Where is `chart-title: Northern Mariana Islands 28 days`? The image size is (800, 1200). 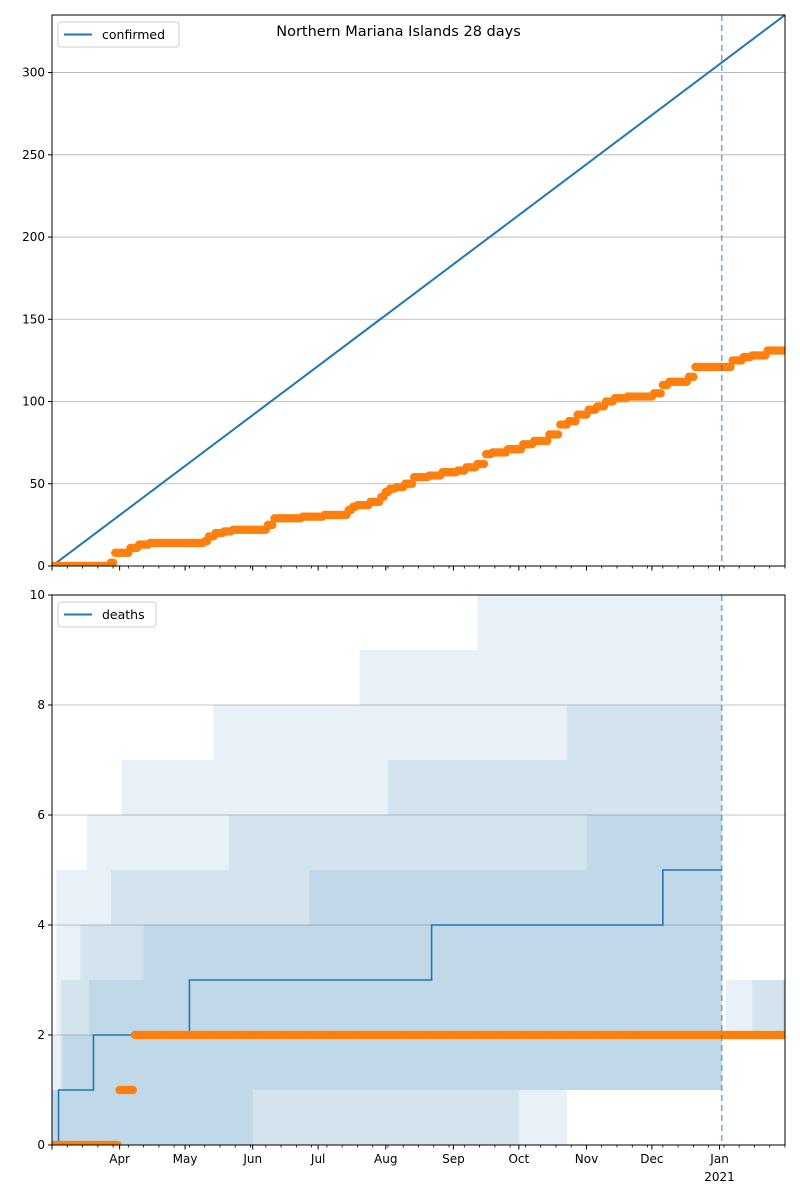 chart-title: Northern Mariana Islands 28 days is located at coordinates (398, 32).